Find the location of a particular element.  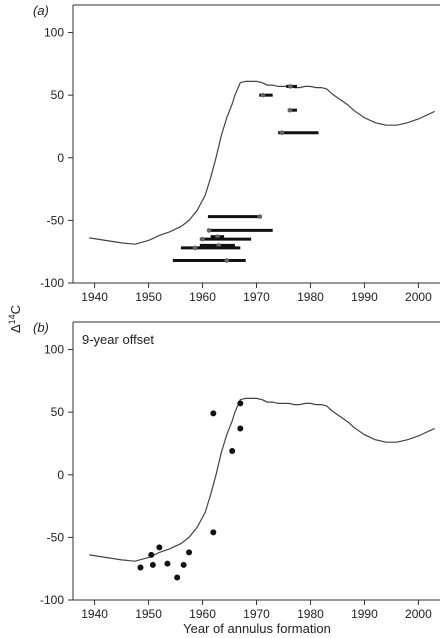

panel-label: (b) is located at coordinates (41, 327).